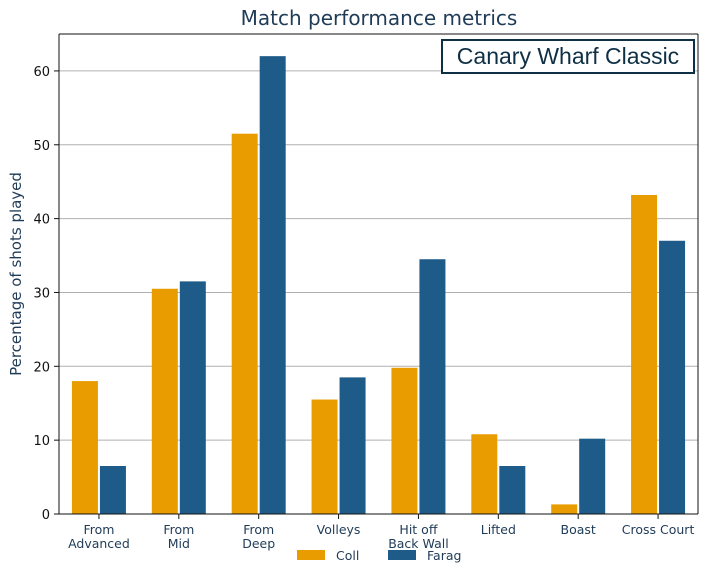 The image size is (708, 583). I want to click on annotation-box: Canary Wharf Classic, so click(568, 56).